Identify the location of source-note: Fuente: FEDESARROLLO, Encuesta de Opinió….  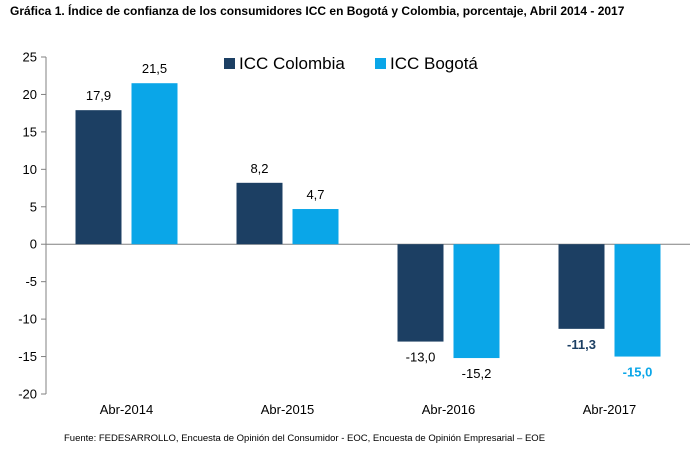
(305, 438).